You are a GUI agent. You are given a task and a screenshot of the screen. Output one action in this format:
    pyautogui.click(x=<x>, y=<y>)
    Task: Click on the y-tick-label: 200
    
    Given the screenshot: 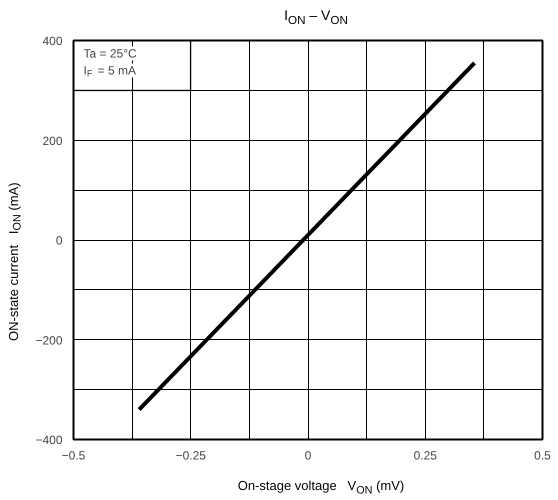 What is the action you would take?
    pyautogui.click(x=52, y=141)
    